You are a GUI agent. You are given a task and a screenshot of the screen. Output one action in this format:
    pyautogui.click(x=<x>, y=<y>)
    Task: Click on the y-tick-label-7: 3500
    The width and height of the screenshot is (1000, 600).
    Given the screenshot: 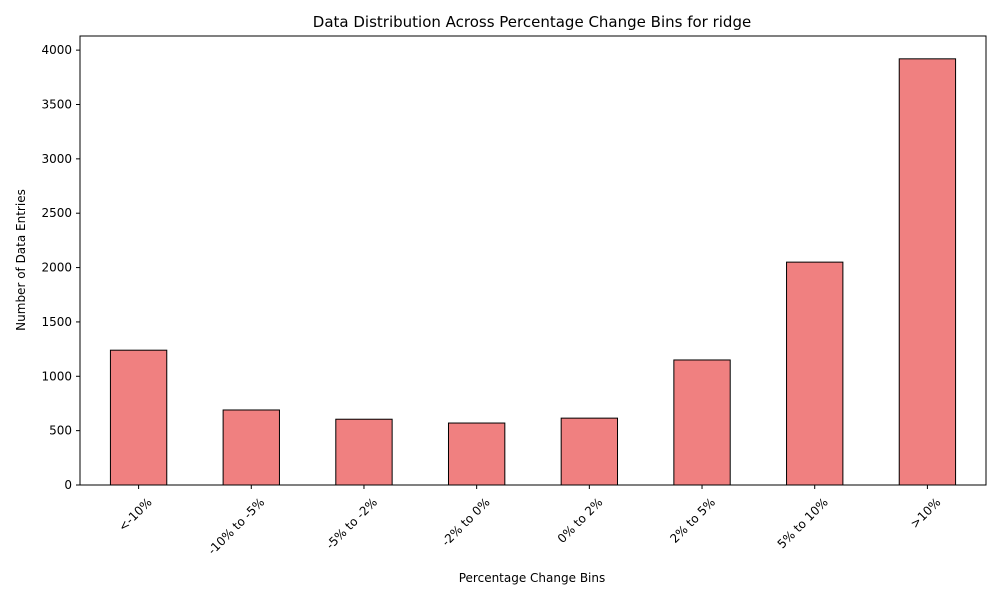 What is the action you would take?
    pyautogui.click(x=56, y=104)
    